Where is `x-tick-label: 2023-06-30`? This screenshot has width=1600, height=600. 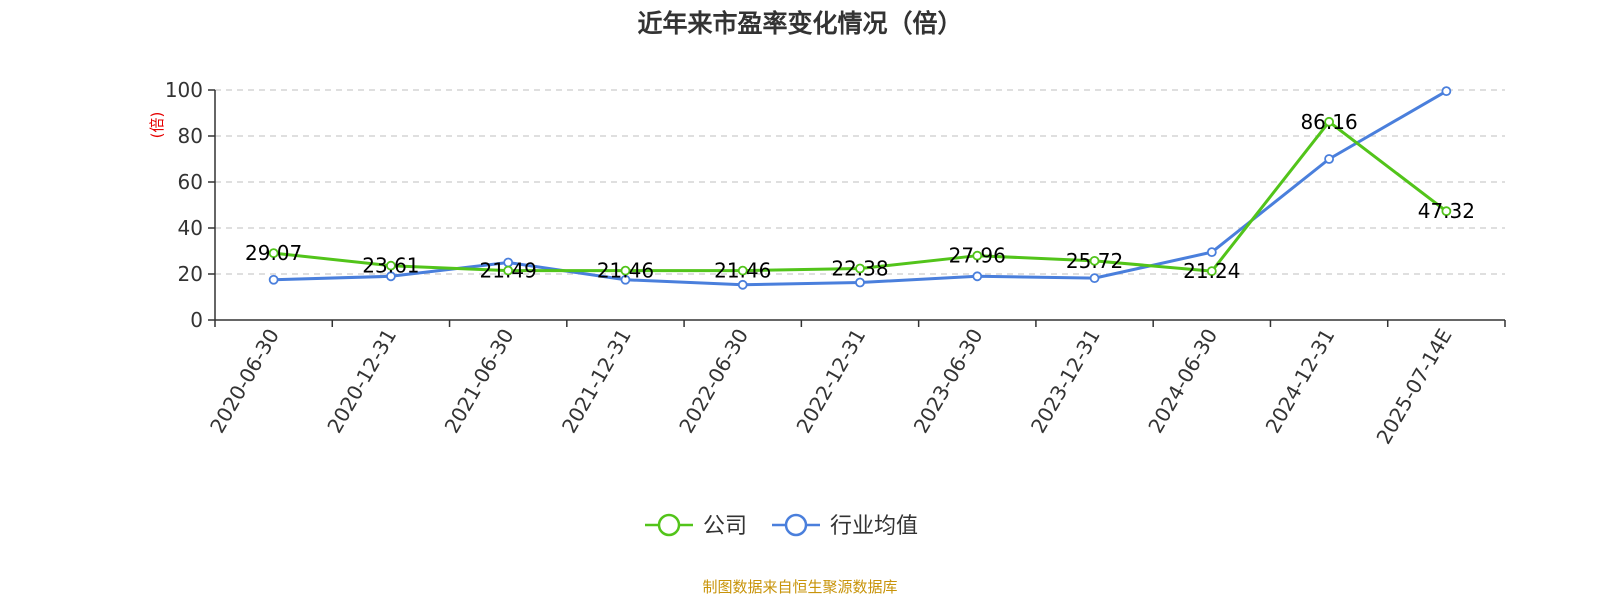
x-tick-label: 2023-06-30 is located at coordinates (948, 381).